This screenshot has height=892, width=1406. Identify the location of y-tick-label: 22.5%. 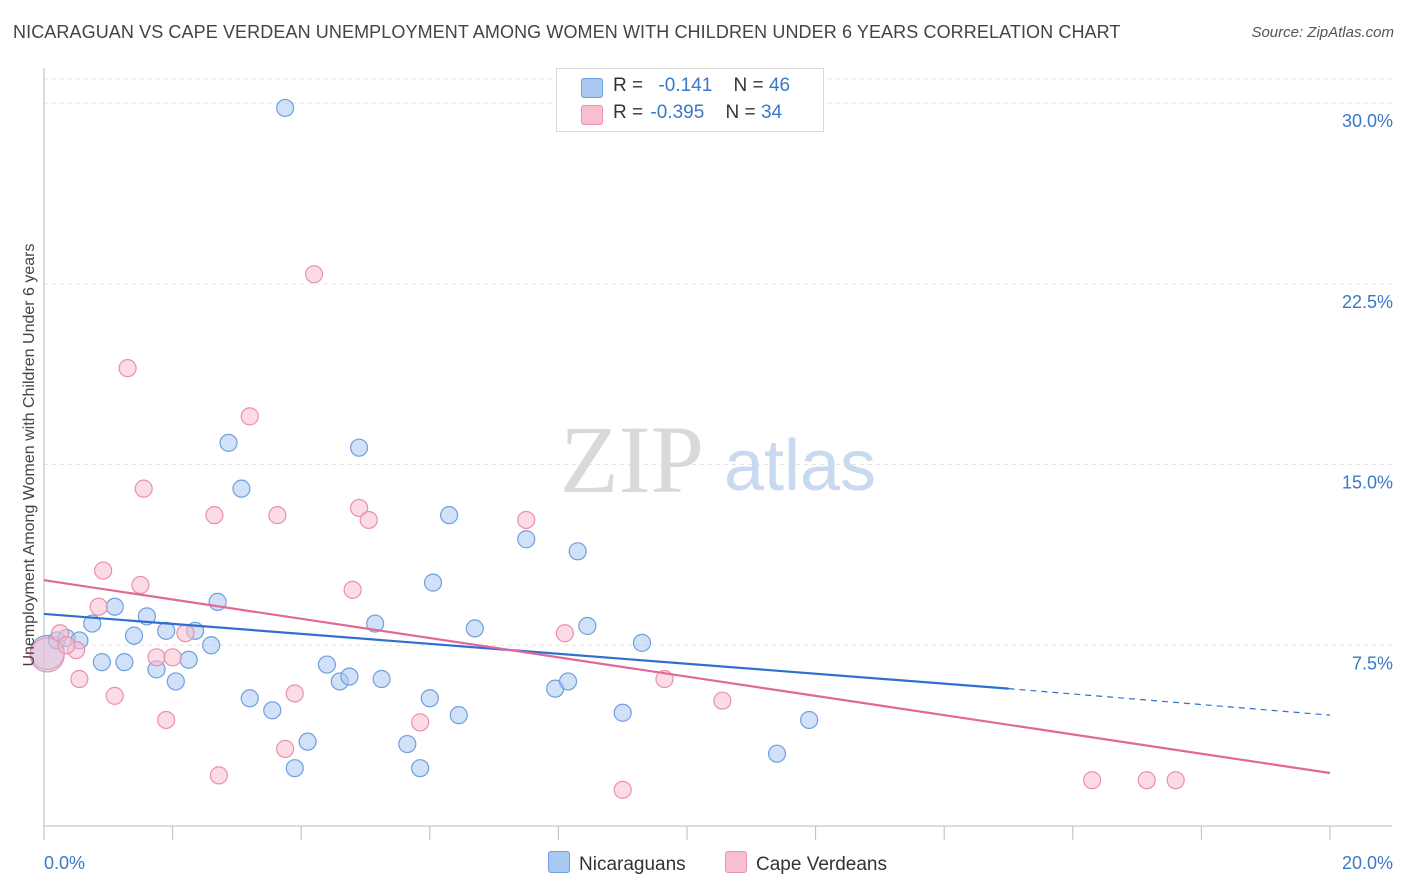
(1367, 302).